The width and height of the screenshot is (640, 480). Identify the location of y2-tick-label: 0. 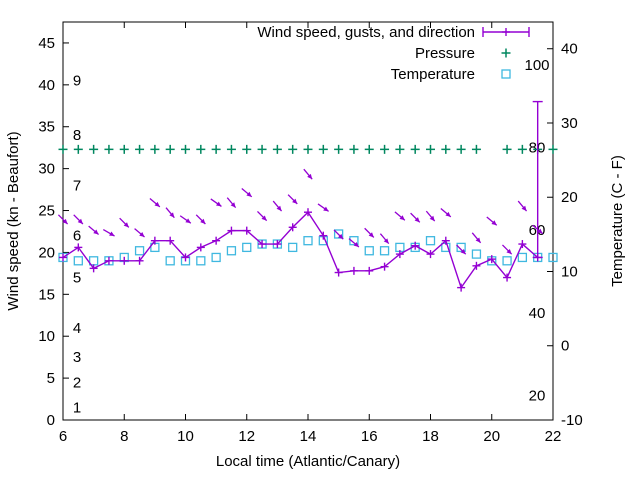
(565, 346).